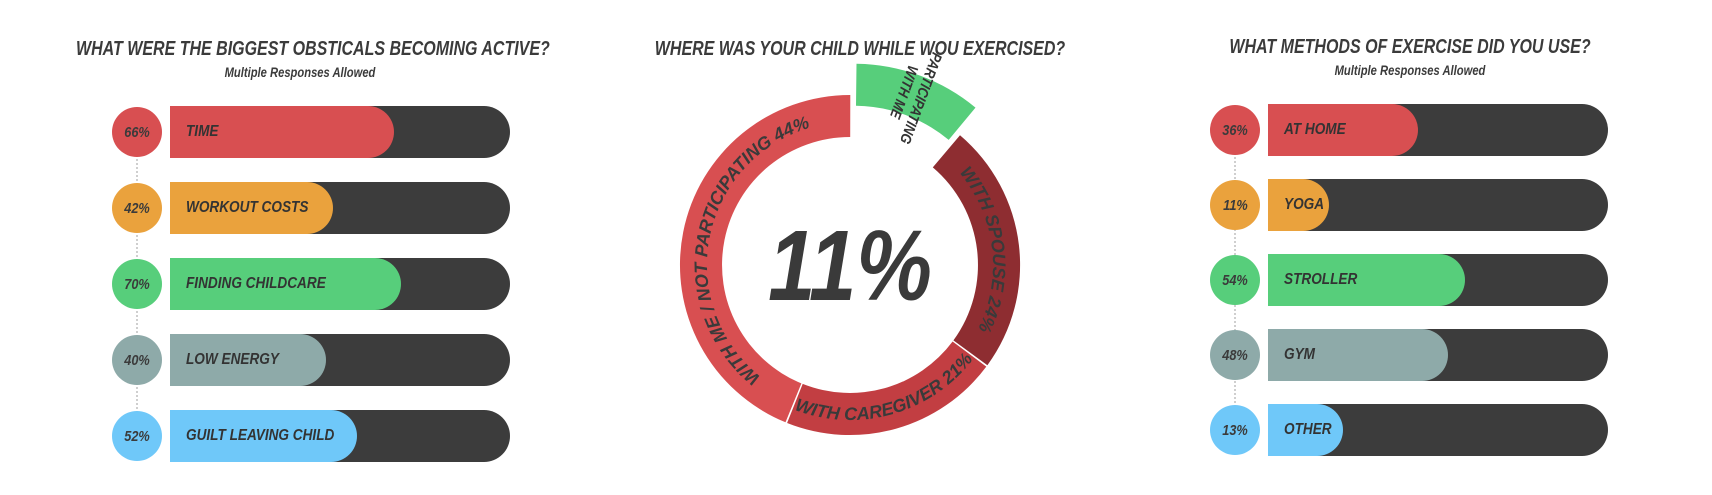 This screenshot has width=1712, height=495. I want to click on obstacle-value-badge: 66%, so click(137, 132).